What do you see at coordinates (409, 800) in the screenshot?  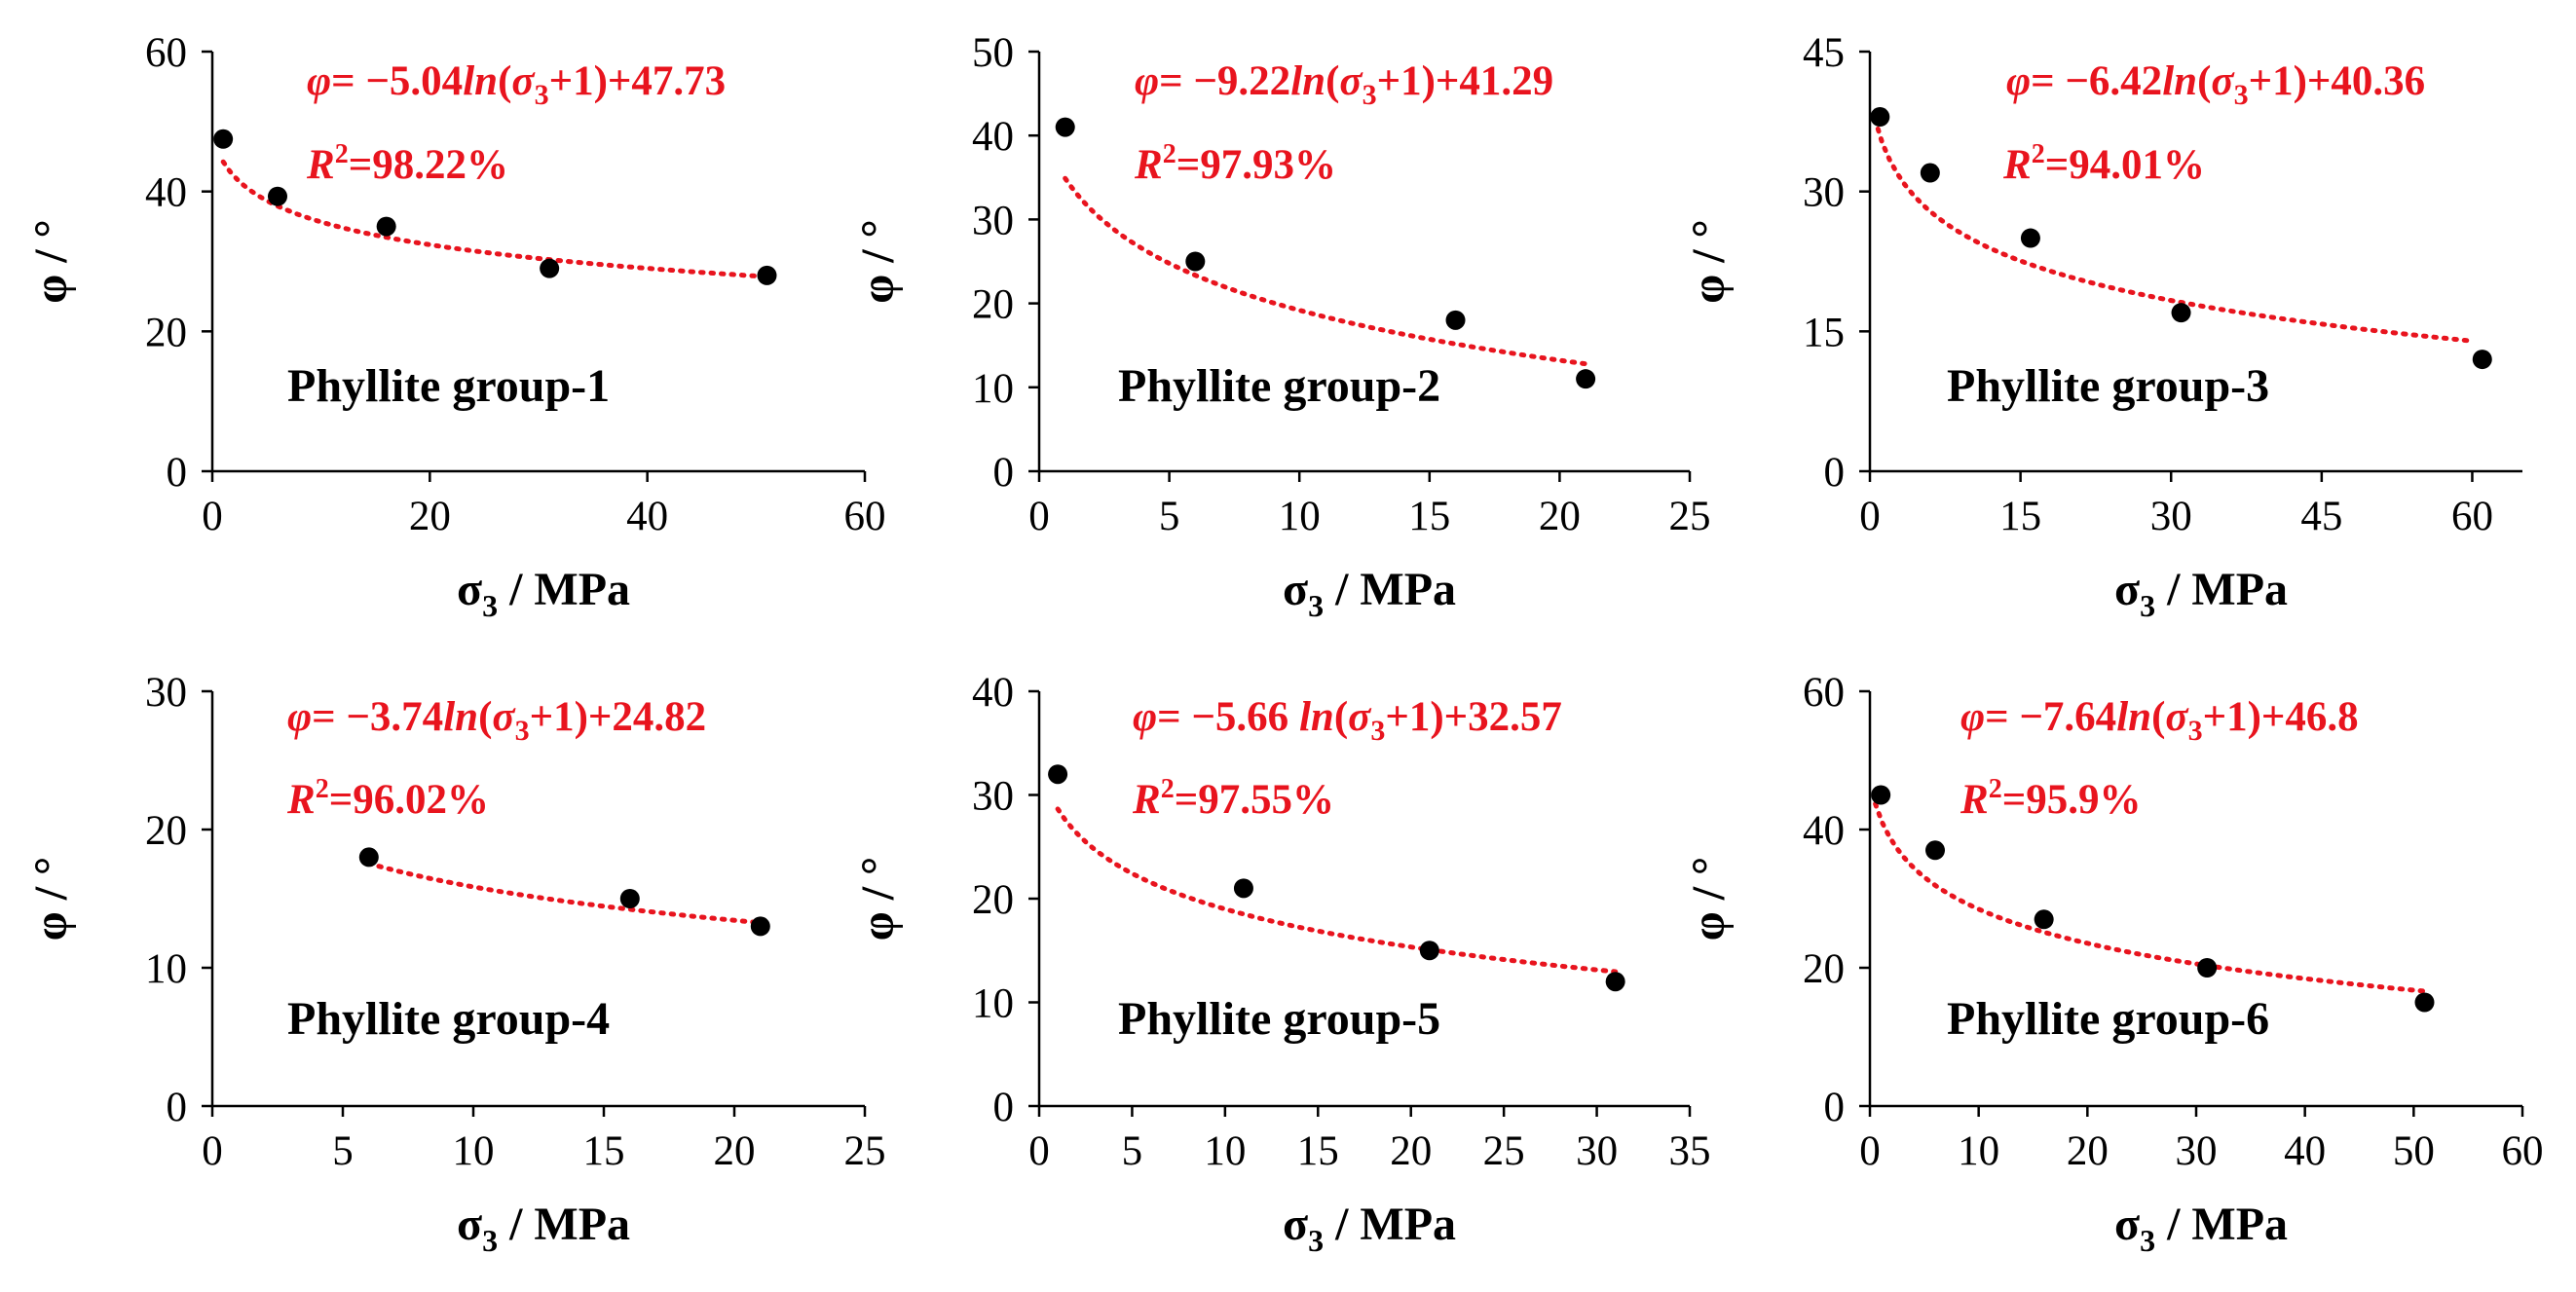 I see `r-squared-value: =96.02%` at bounding box center [409, 800].